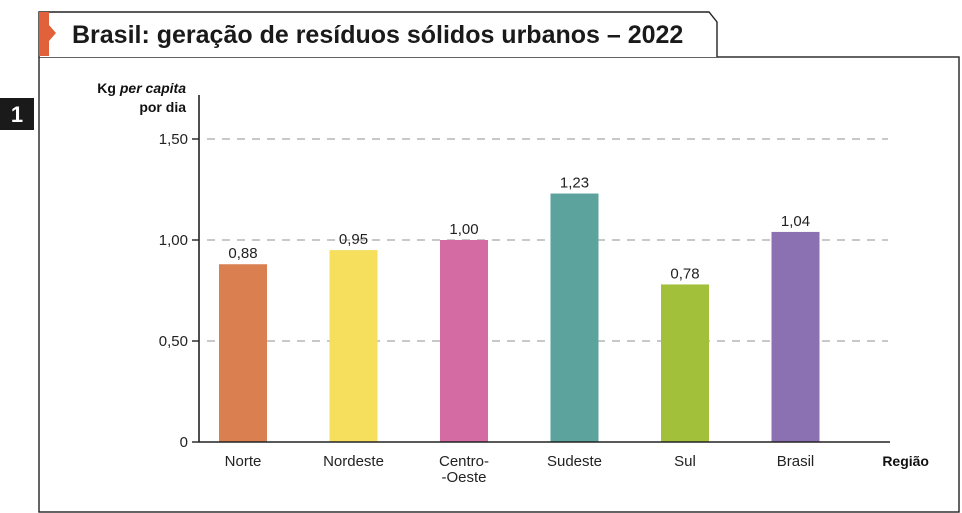 The width and height of the screenshot is (962, 513). What do you see at coordinates (184, 442) in the screenshot?
I see `y-tick-label: 0` at bounding box center [184, 442].